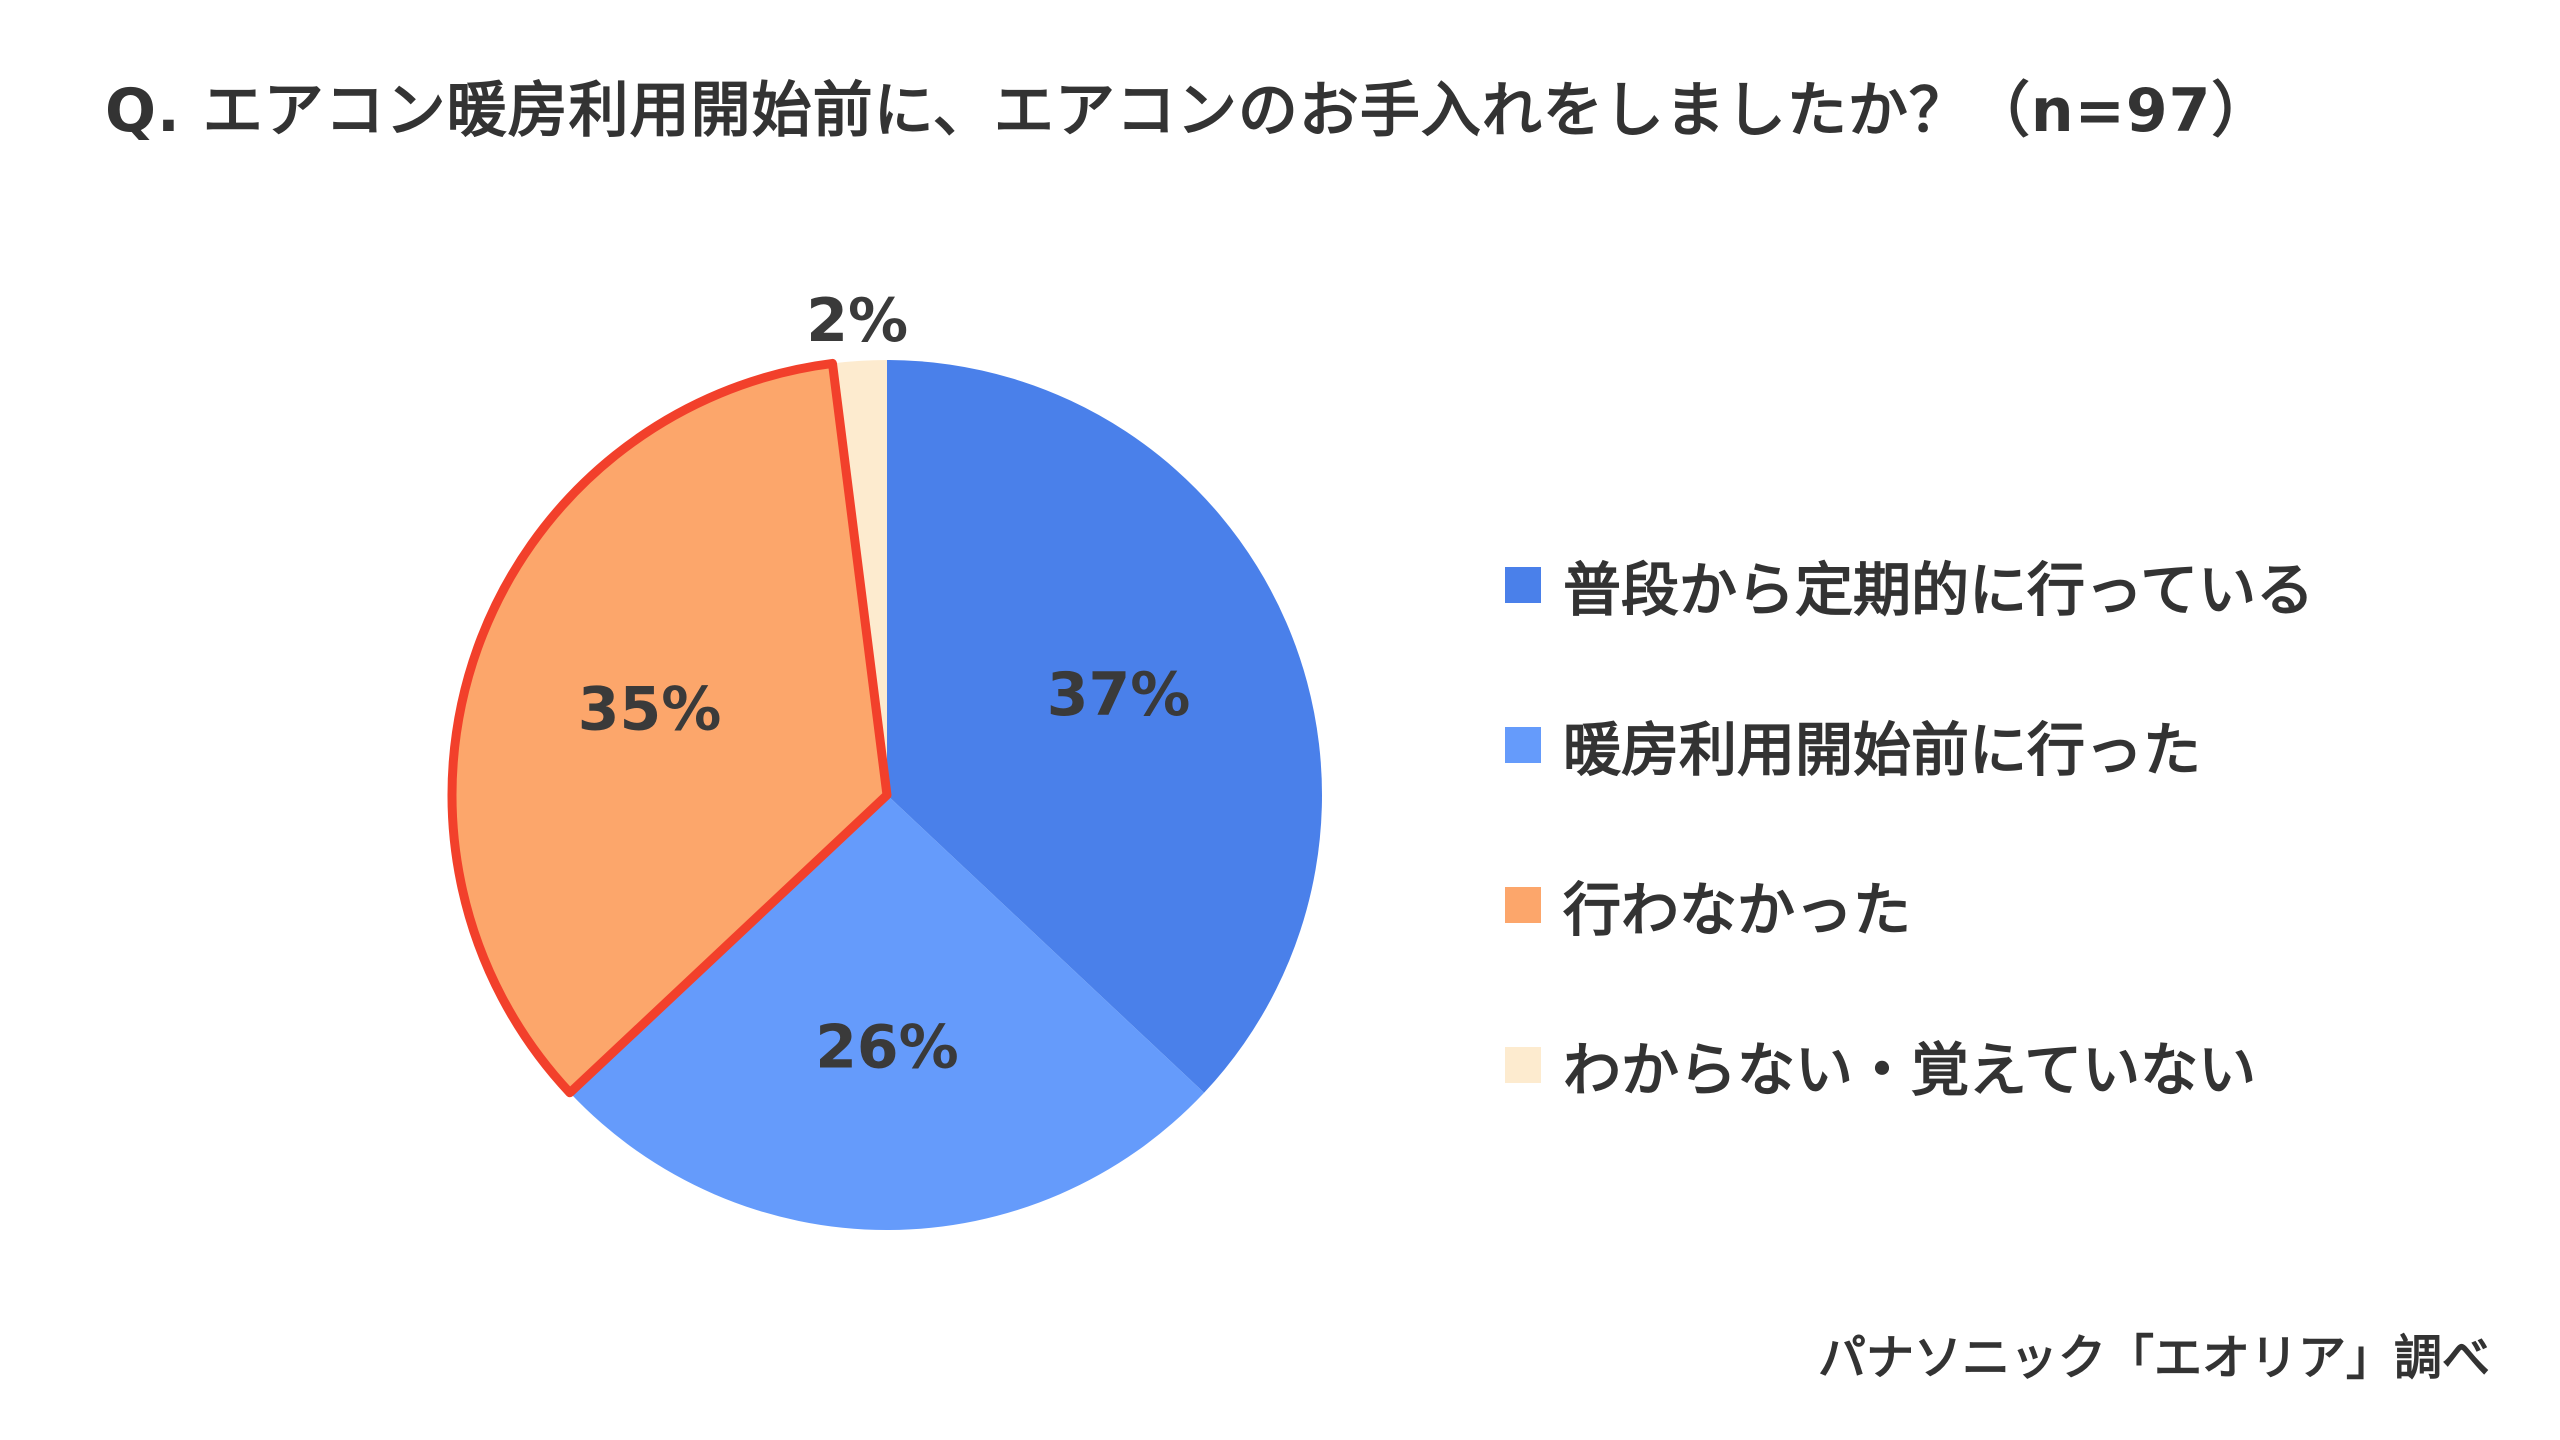 Image resolution: width=2560 pixels, height=1440 pixels. What do you see at coordinates (857, 321) in the screenshot?
I see `slice-label: 2%` at bounding box center [857, 321].